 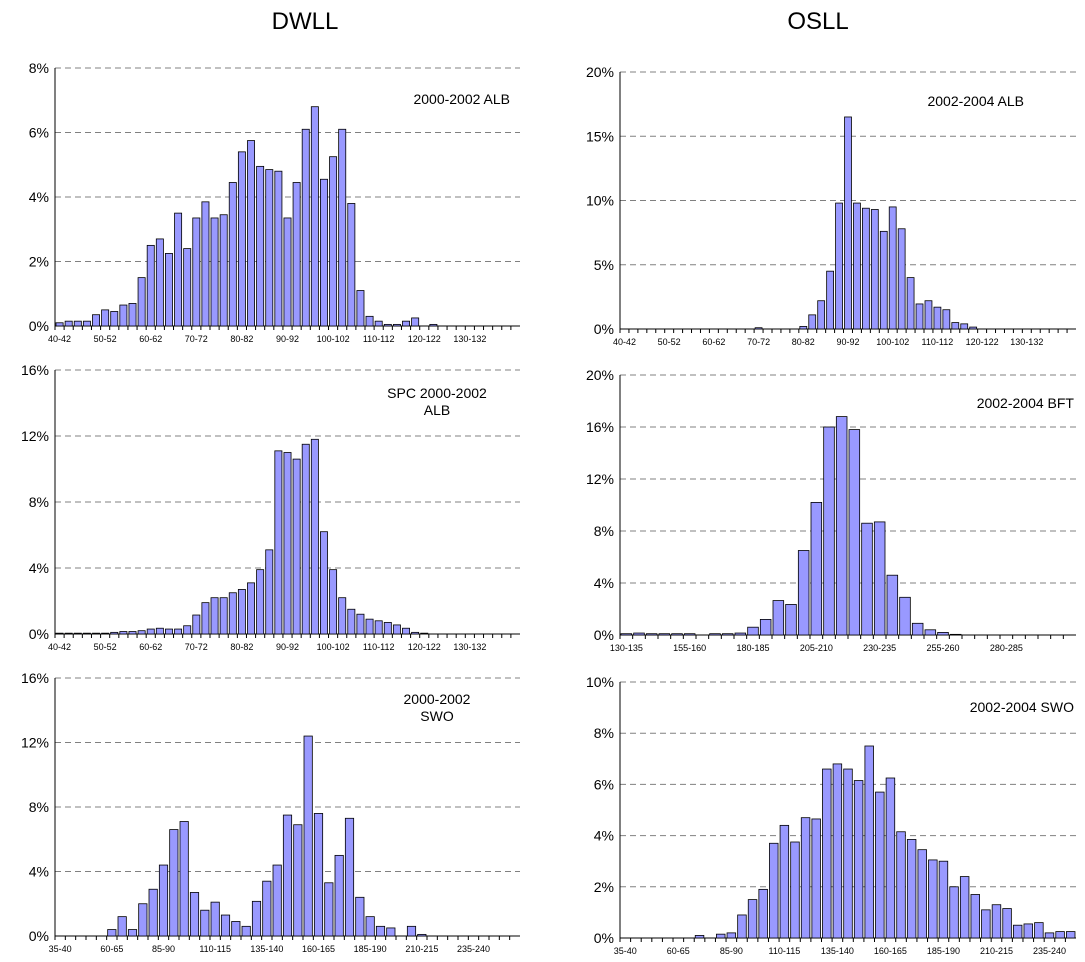 I want to click on chart-annotation: SPC 2000-2002, so click(x=437, y=393).